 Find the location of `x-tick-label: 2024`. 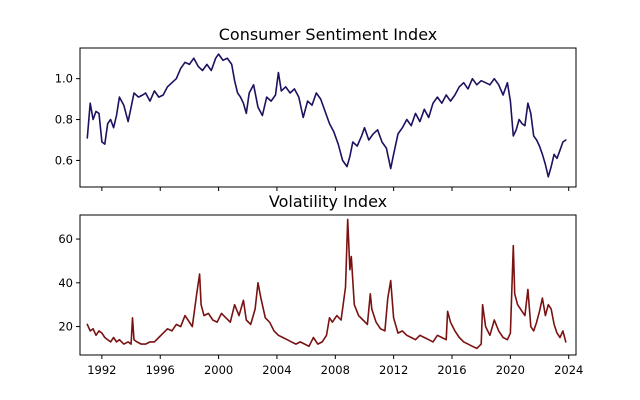

x-tick-label: 2024 is located at coordinates (568, 370).